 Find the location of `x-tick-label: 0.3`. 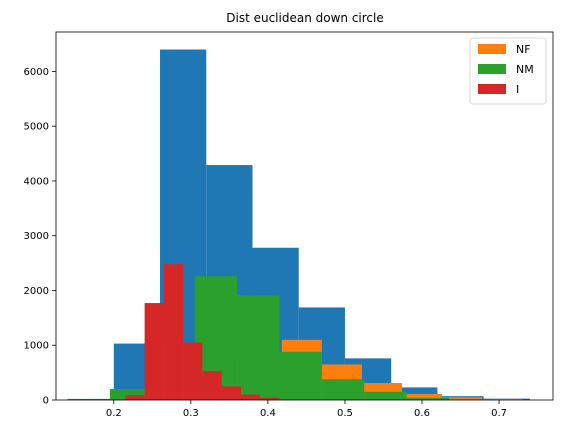

x-tick-label: 0.3 is located at coordinates (191, 413).